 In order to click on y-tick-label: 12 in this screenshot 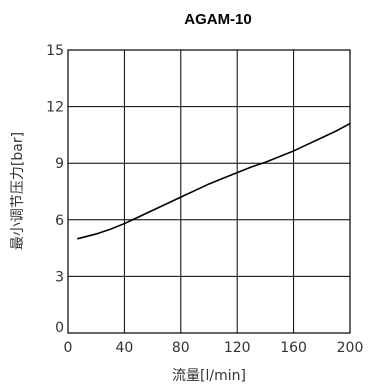, I will do `click(55, 108)`.